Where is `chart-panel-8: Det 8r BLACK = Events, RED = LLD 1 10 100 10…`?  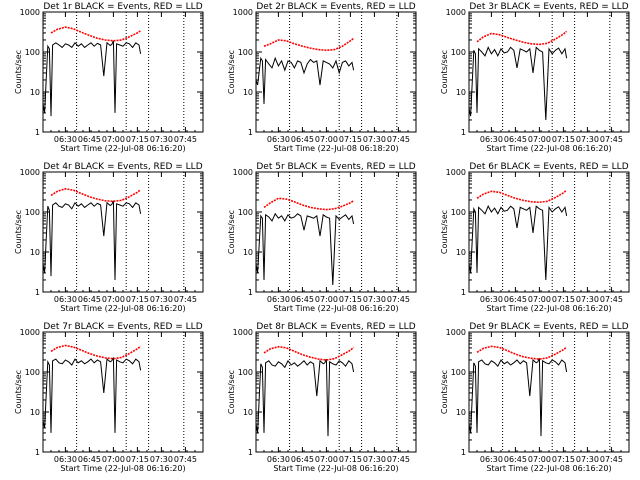 chart-panel-8: Det 8r BLACK = Events, RED = LLD 1 10 100 10… is located at coordinates (322, 397).